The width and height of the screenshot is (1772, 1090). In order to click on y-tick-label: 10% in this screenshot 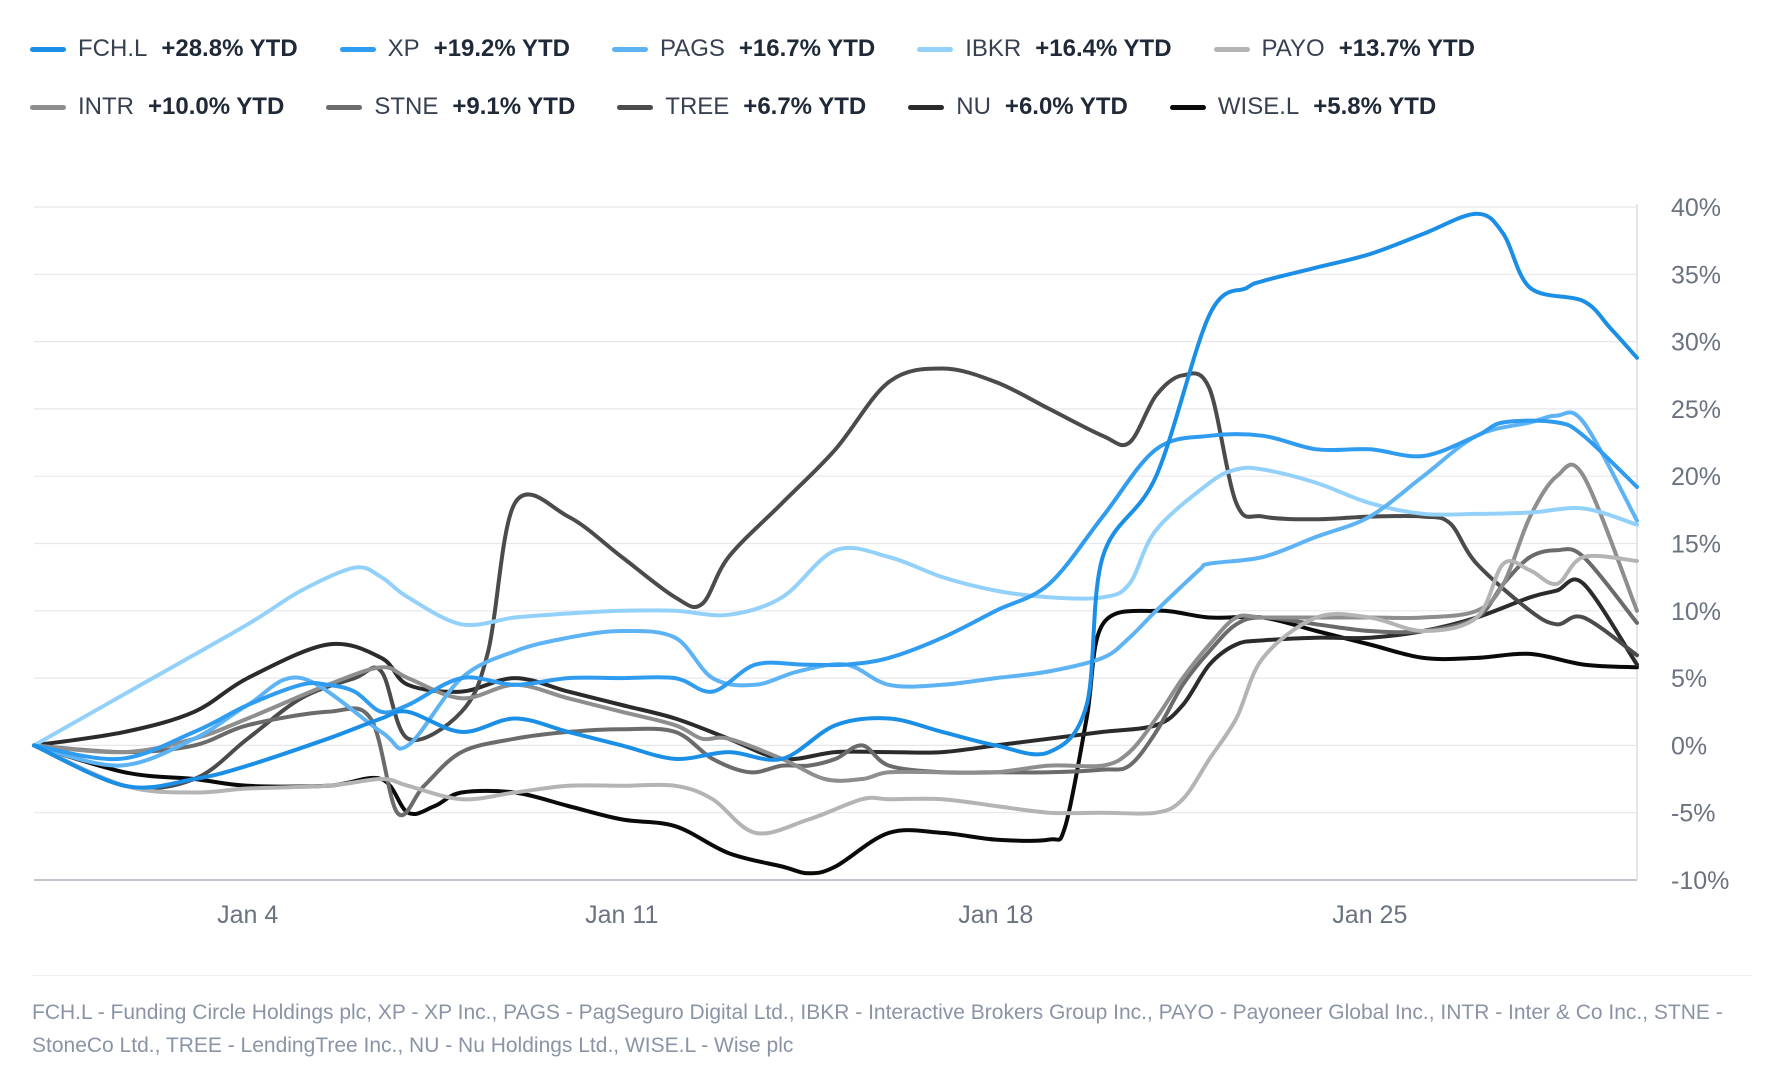, I will do `click(1696, 612)`.